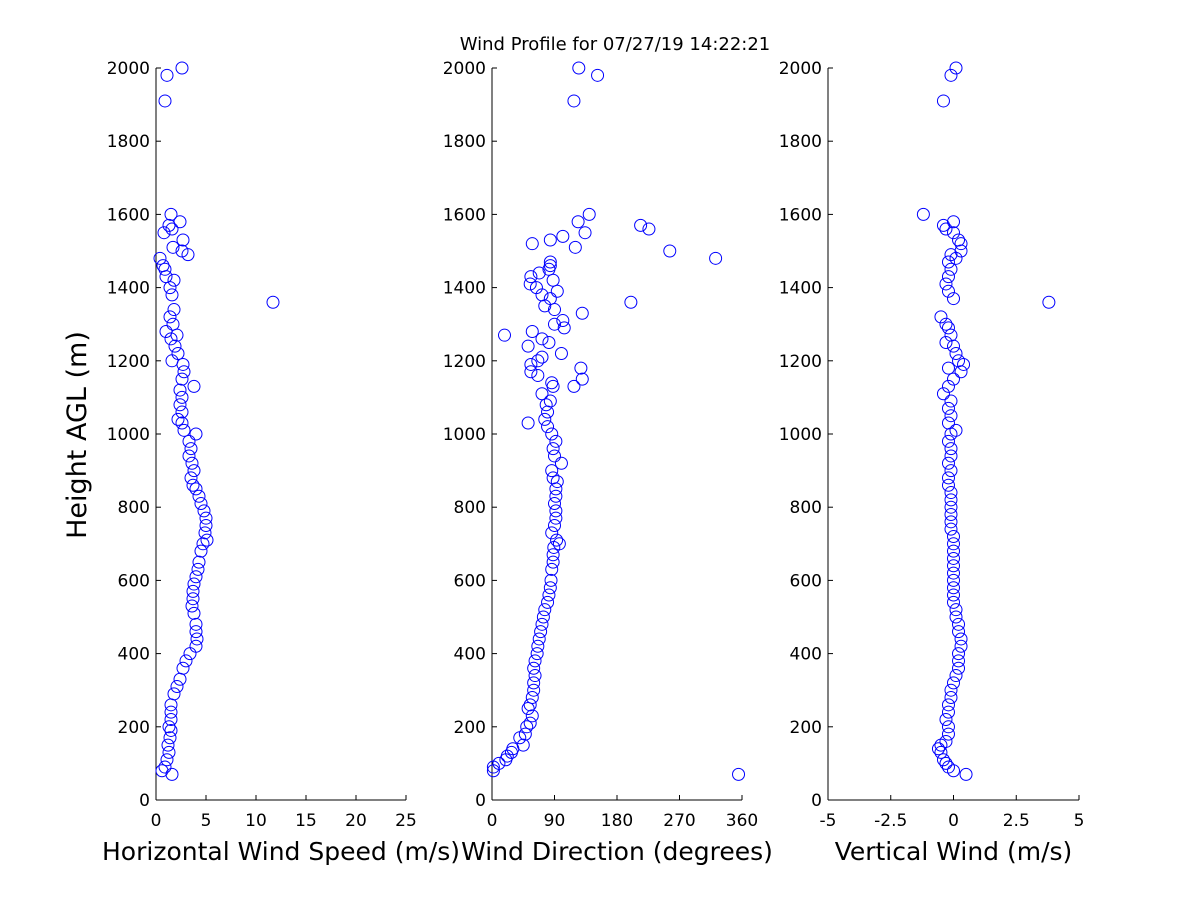  Describe the element at coordinates (134, 581) in the screenshot. I see `y-tick-label: 600` at that location.